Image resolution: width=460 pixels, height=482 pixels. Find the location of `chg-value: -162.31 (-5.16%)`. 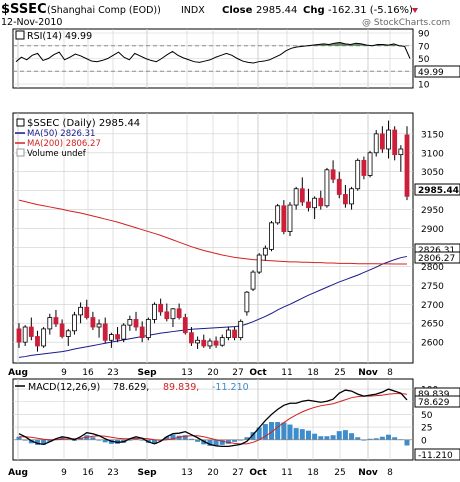

chg-value: -162.31 (-5.16%) is located at coordinates (370, 10).